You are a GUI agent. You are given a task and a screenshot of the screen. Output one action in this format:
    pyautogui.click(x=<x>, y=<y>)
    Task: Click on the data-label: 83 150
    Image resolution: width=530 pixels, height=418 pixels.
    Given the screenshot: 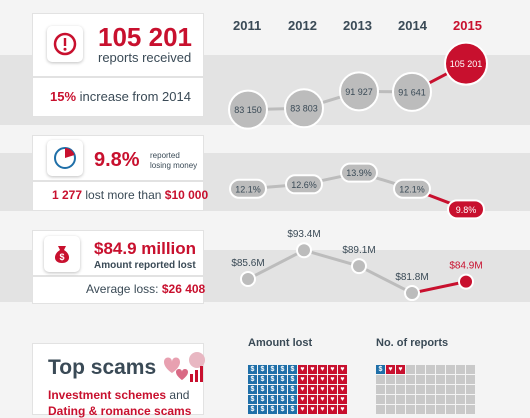 What is the action you would take?
    pyautogui.click(x=248, y=110)
    